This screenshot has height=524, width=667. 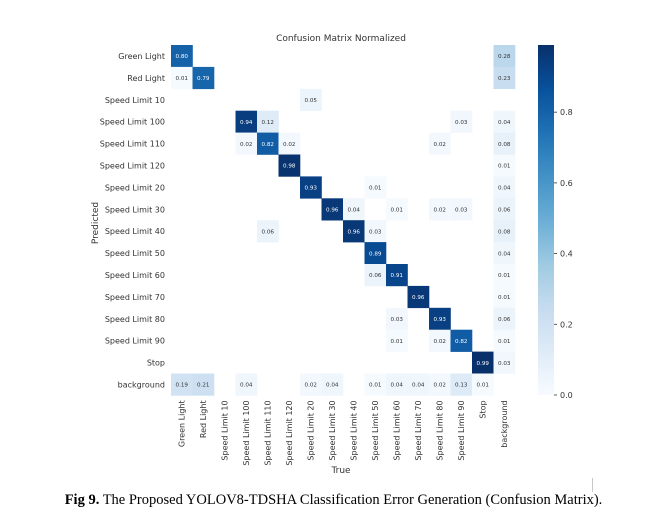 I want to click on x-tick-label: Green Light, so click(x=182, y=423).